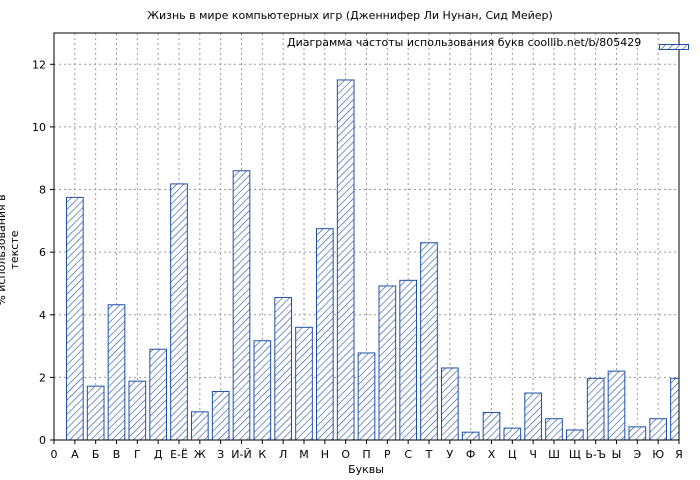 The image size is (700, 480). What do you see at coordinates (241, 454) in the screenshot?
I see `x-tick-label: И-Й` at bounding box center [241, 454].